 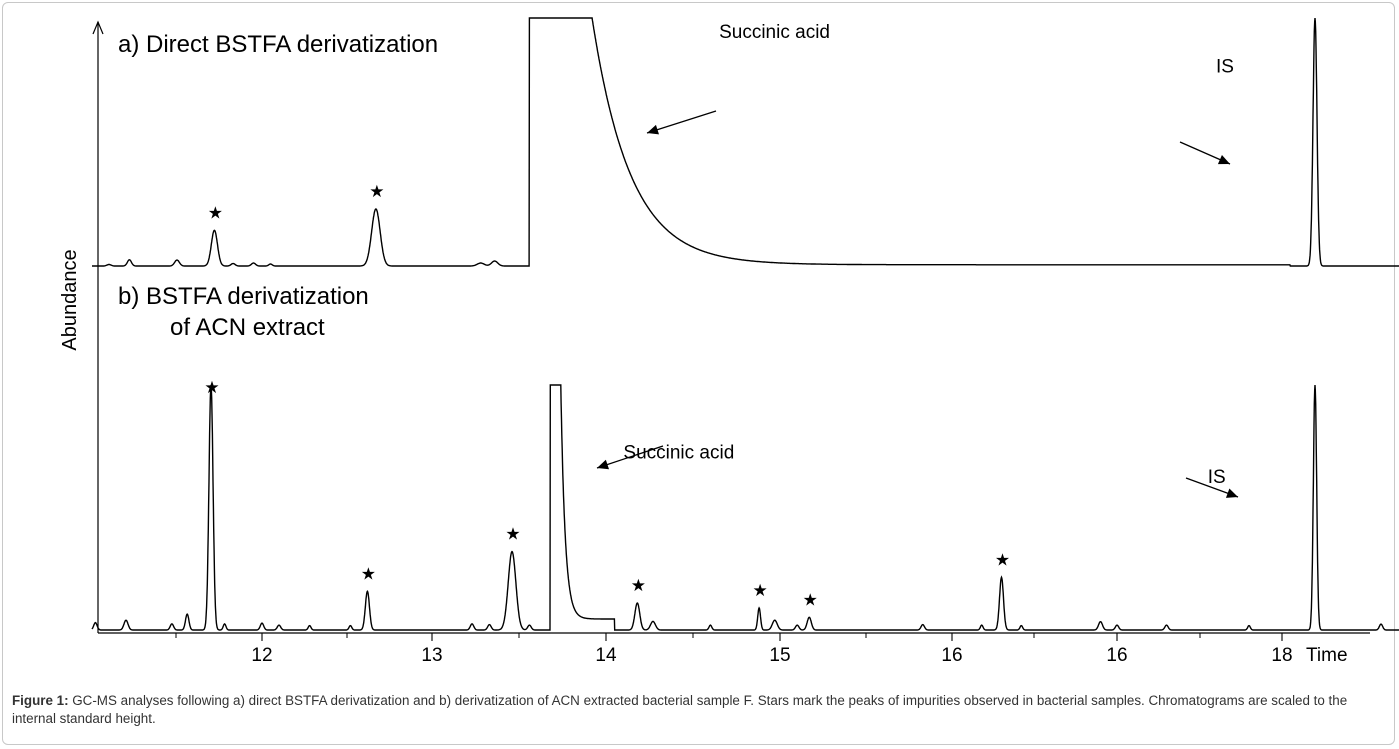 What do you see at coordinates (431, 655) in the screenshot?
I see `x-tick-label: 13` at bounding box center [431, 655].